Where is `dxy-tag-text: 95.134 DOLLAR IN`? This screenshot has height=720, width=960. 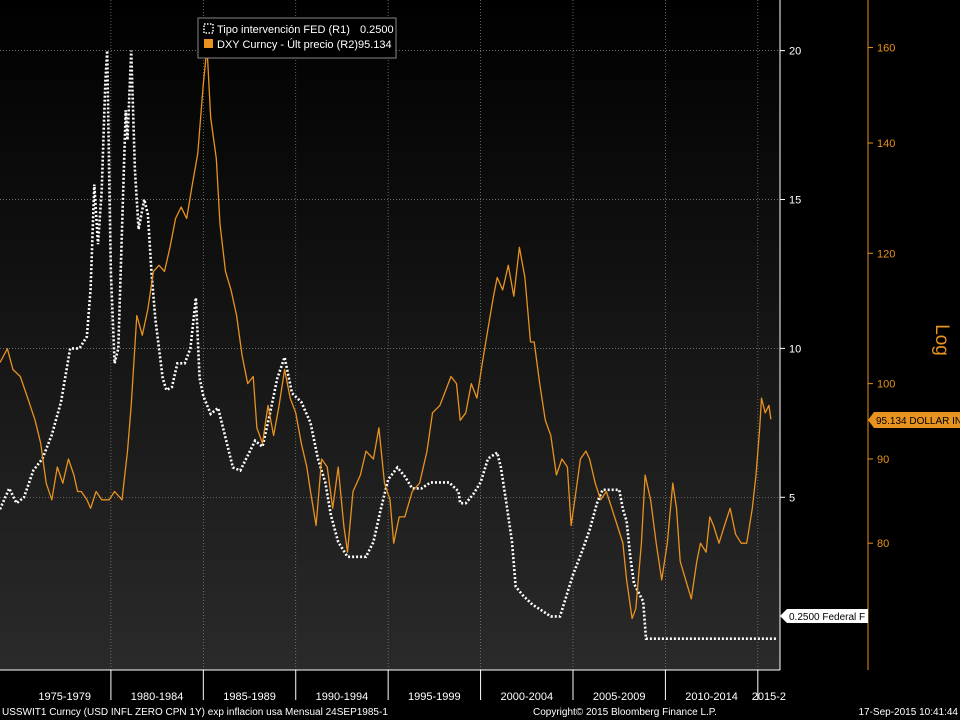 dxy-tag-text: 95.134 DOLLAR IN is located at coordinates (918, 421).